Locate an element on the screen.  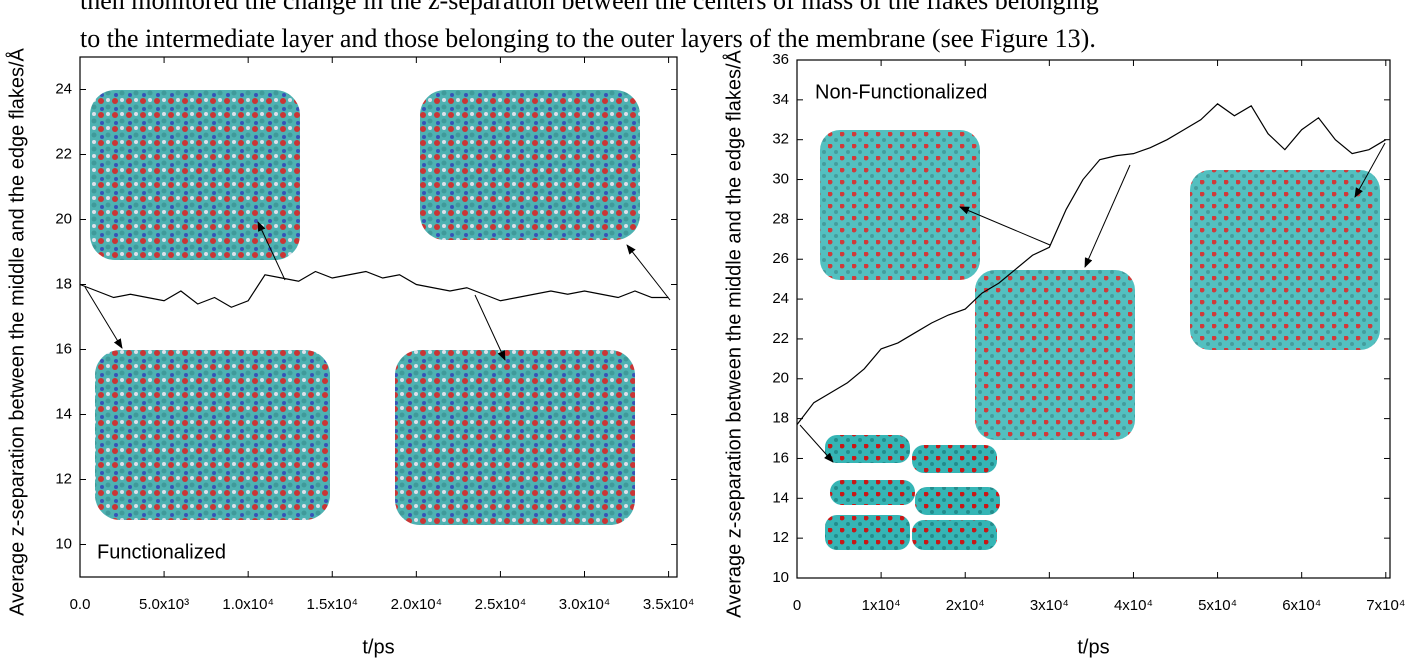
x-tick-label: 5.0x10³ is located at coordinates (164, 604).